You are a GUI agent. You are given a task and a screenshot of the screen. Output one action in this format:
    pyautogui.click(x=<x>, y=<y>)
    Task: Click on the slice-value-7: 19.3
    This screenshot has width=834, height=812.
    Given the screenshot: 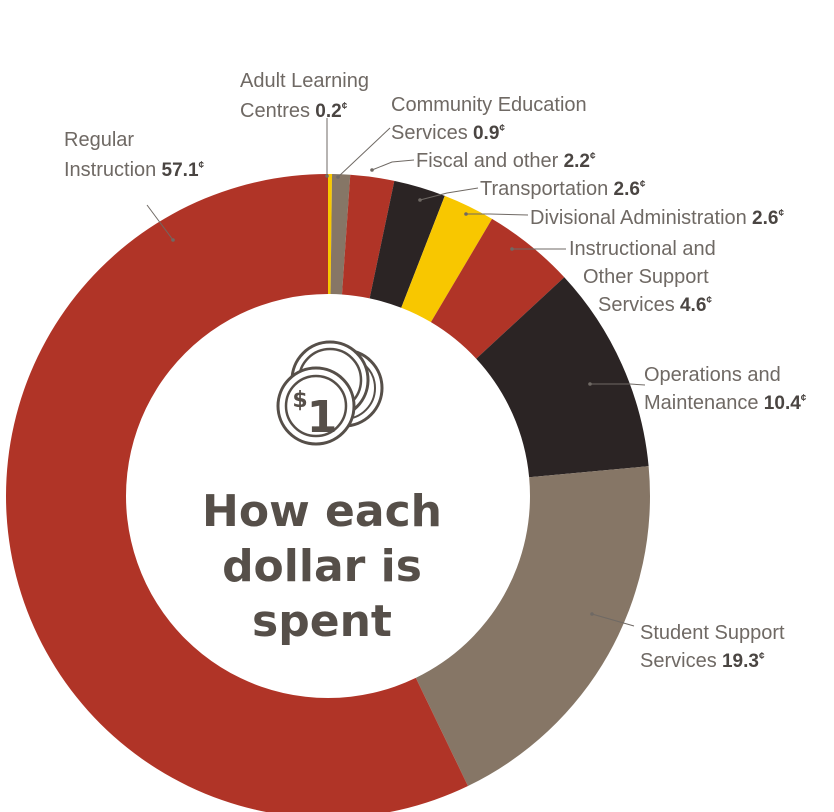 What is the action you would take?
    pyautogui.click(x=738, y=661)
    